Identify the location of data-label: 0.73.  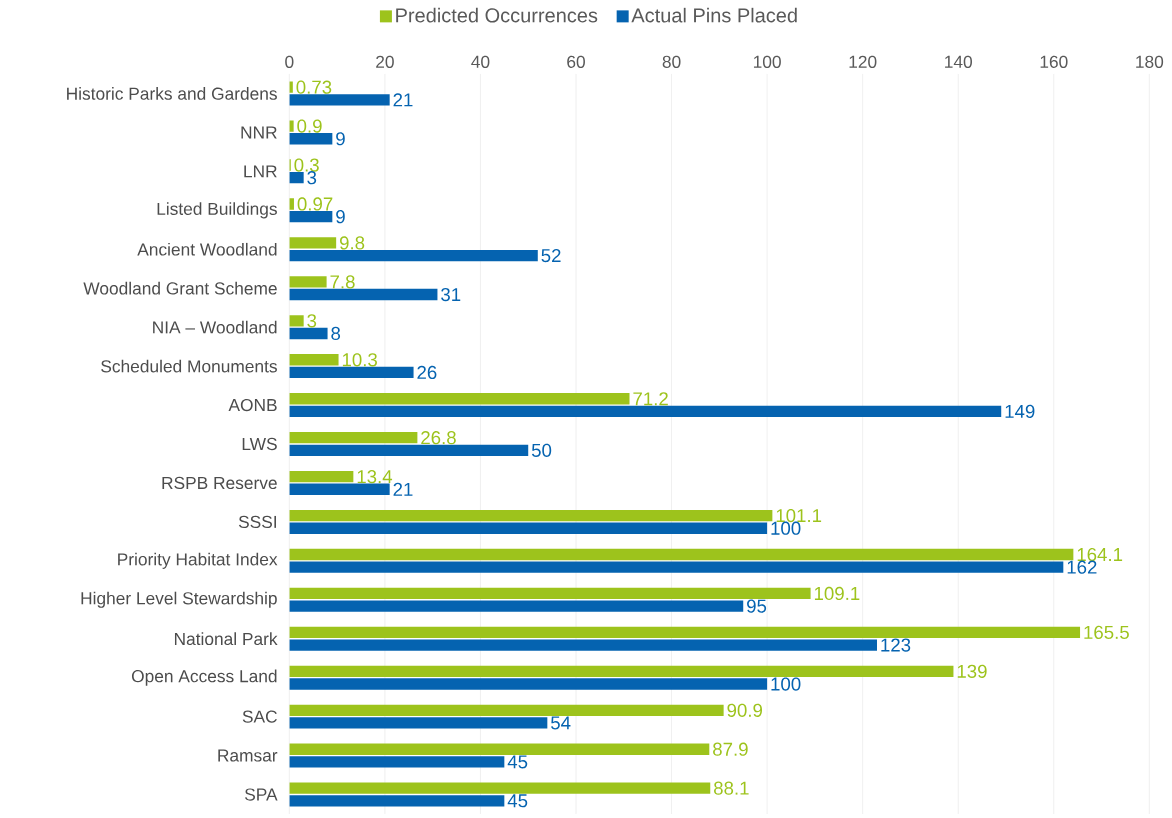
(314, 87).